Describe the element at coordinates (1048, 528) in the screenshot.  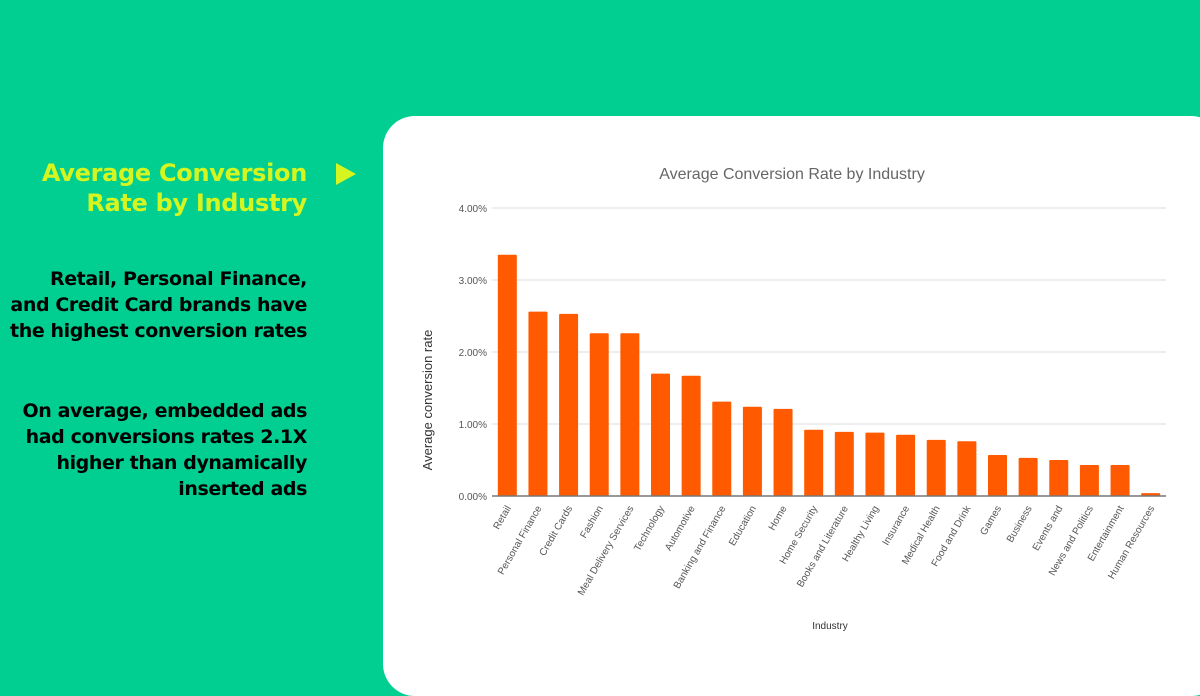
I see `x-tick-label: Events and` at that location.